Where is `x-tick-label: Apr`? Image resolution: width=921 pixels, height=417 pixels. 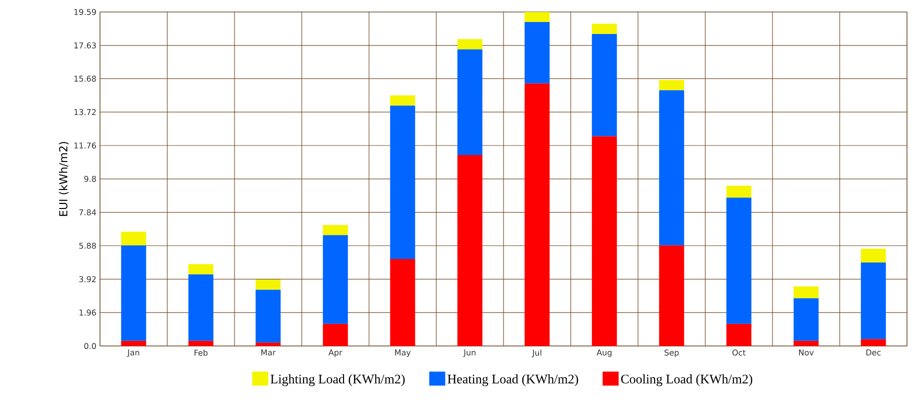 x-tick-label: Apr is located at coordinates (335, 354).